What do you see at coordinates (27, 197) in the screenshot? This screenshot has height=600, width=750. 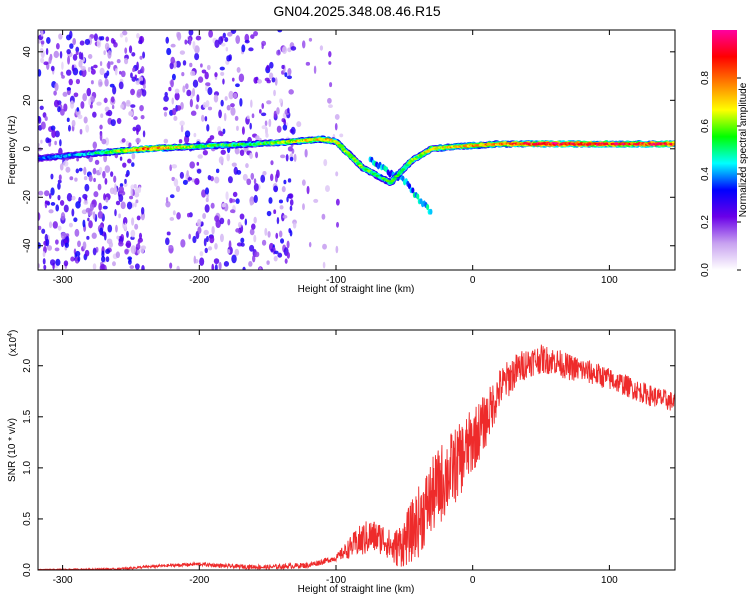 I see `spectrogram-y-tick-label: -20` at bounding box center [27, 197].